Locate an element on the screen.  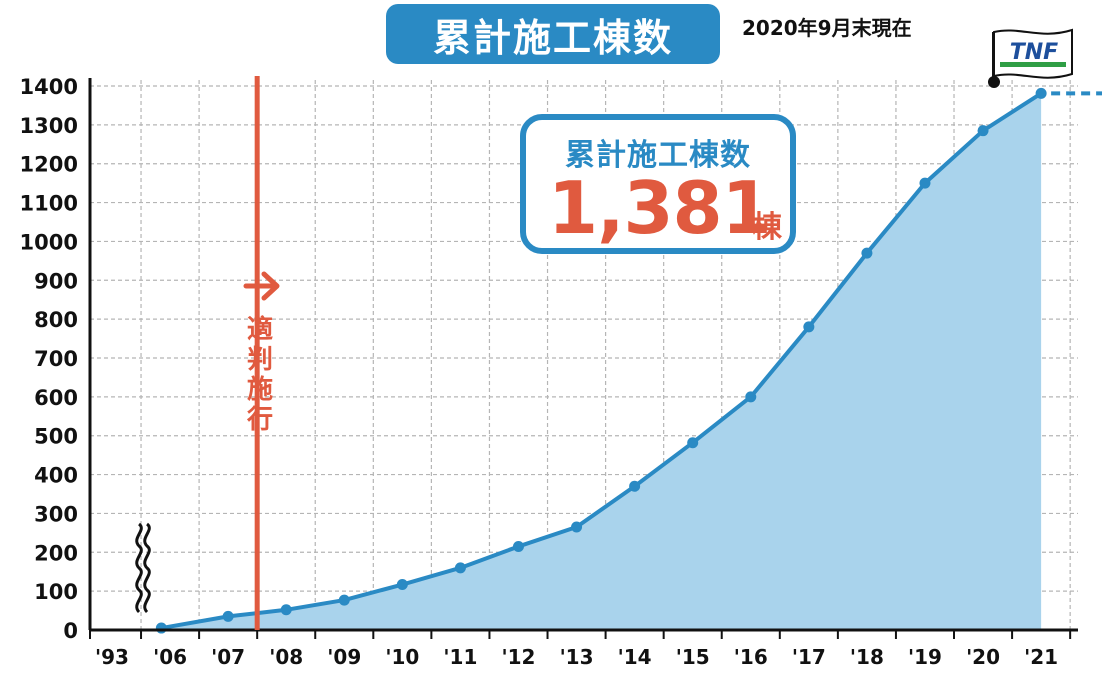
chart-title: 累計施工棟数 is located at coordinates (552, 37).